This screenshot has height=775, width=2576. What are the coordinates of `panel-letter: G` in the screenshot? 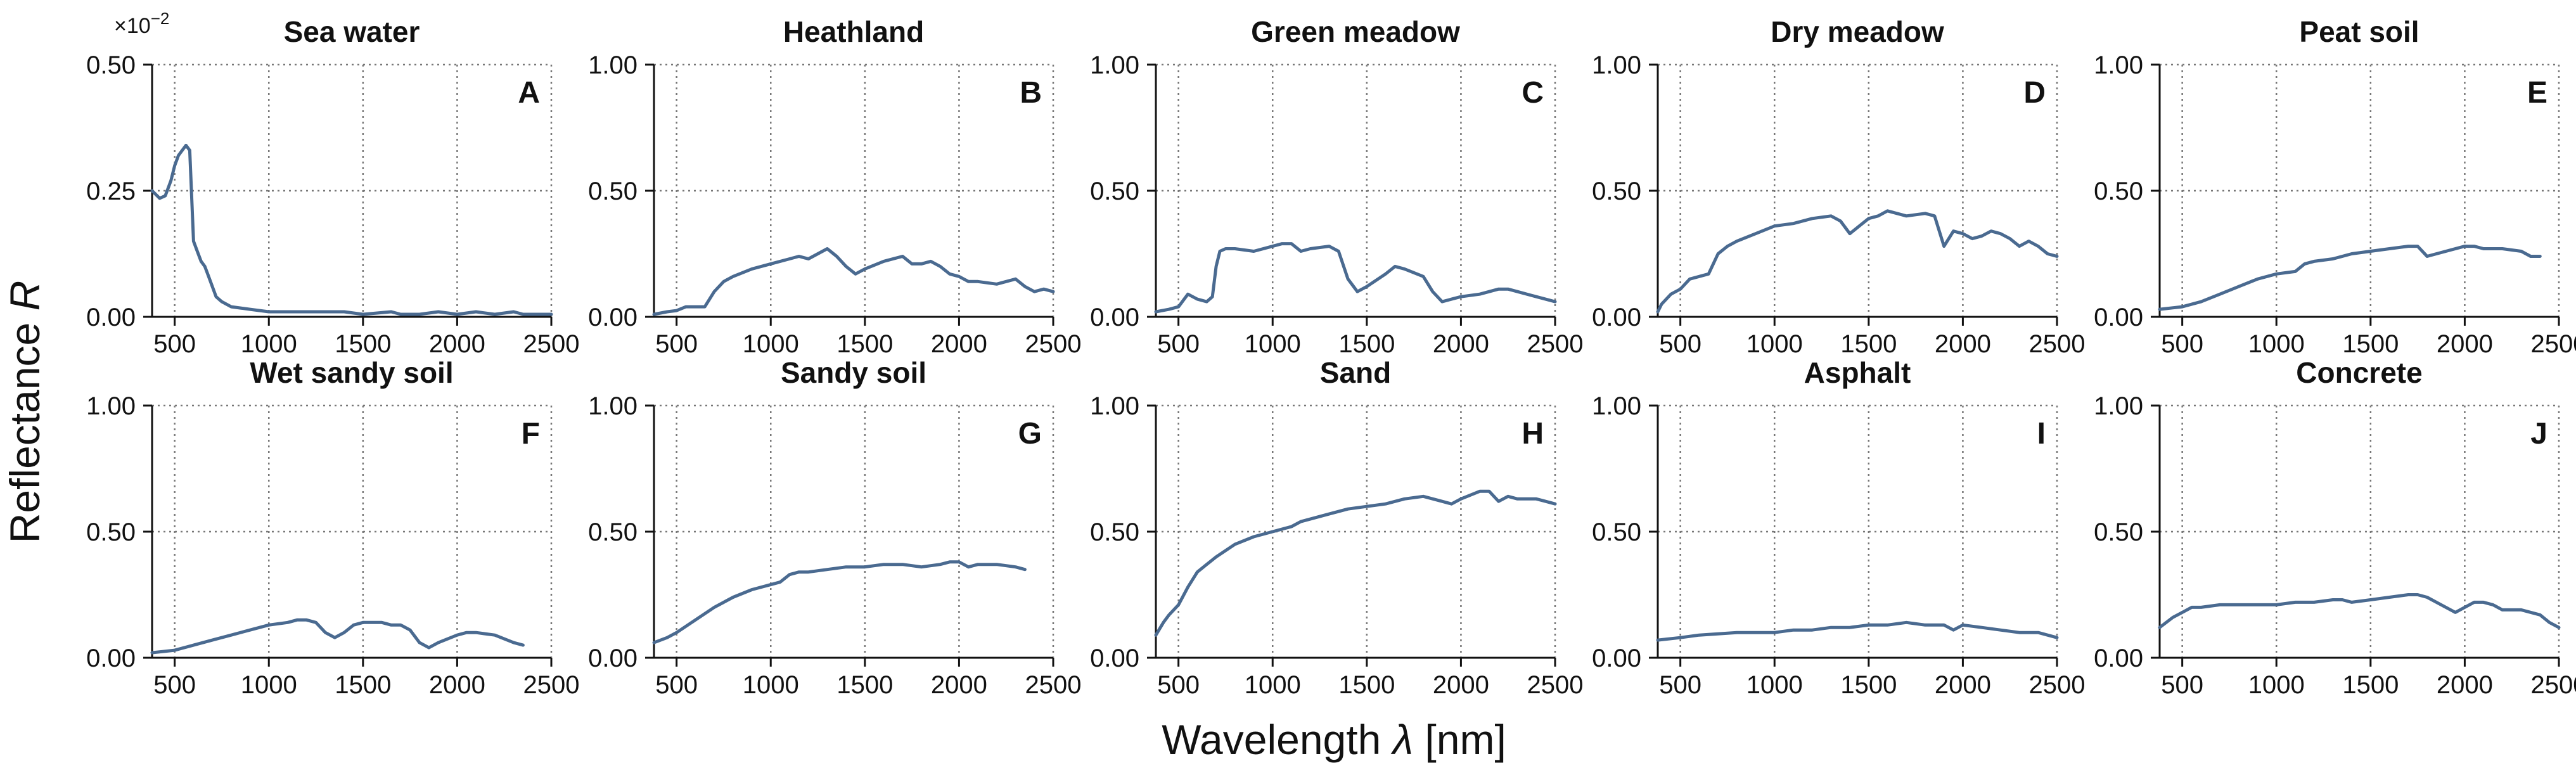 It's located at (1030, 434).